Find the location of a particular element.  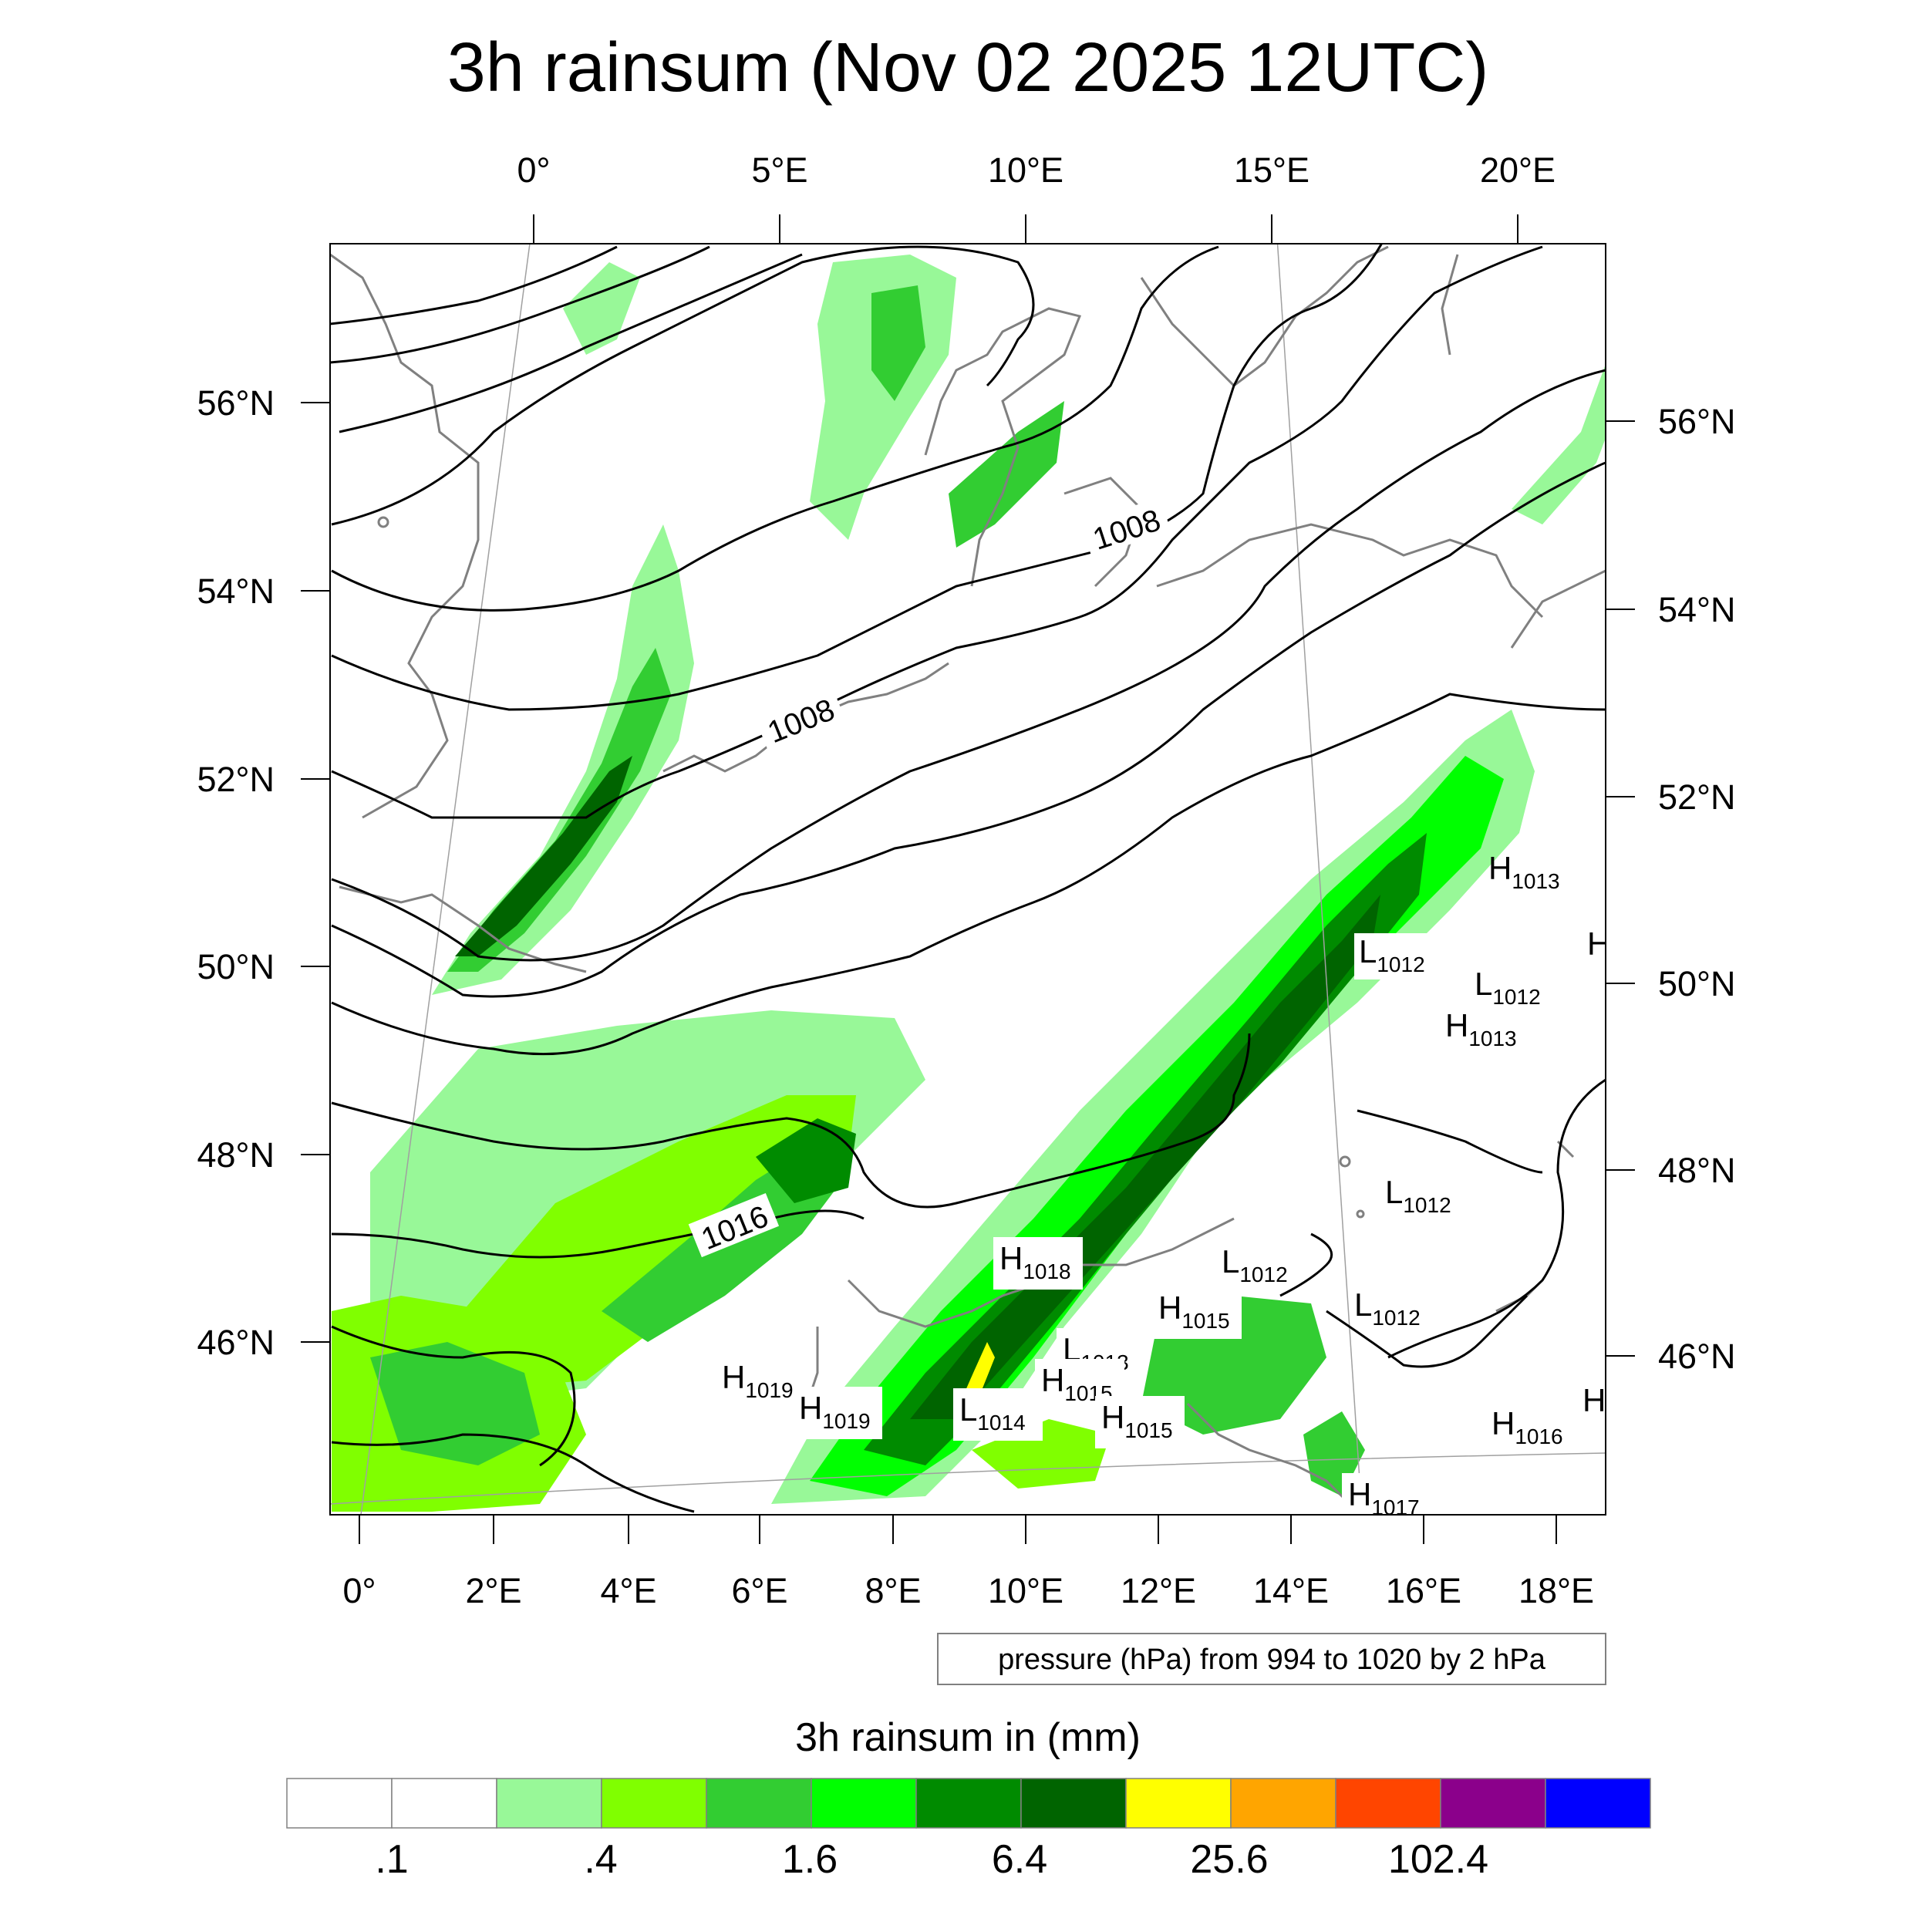

bottom-lon-label: 2°E is located at coordinates (493, 1590).